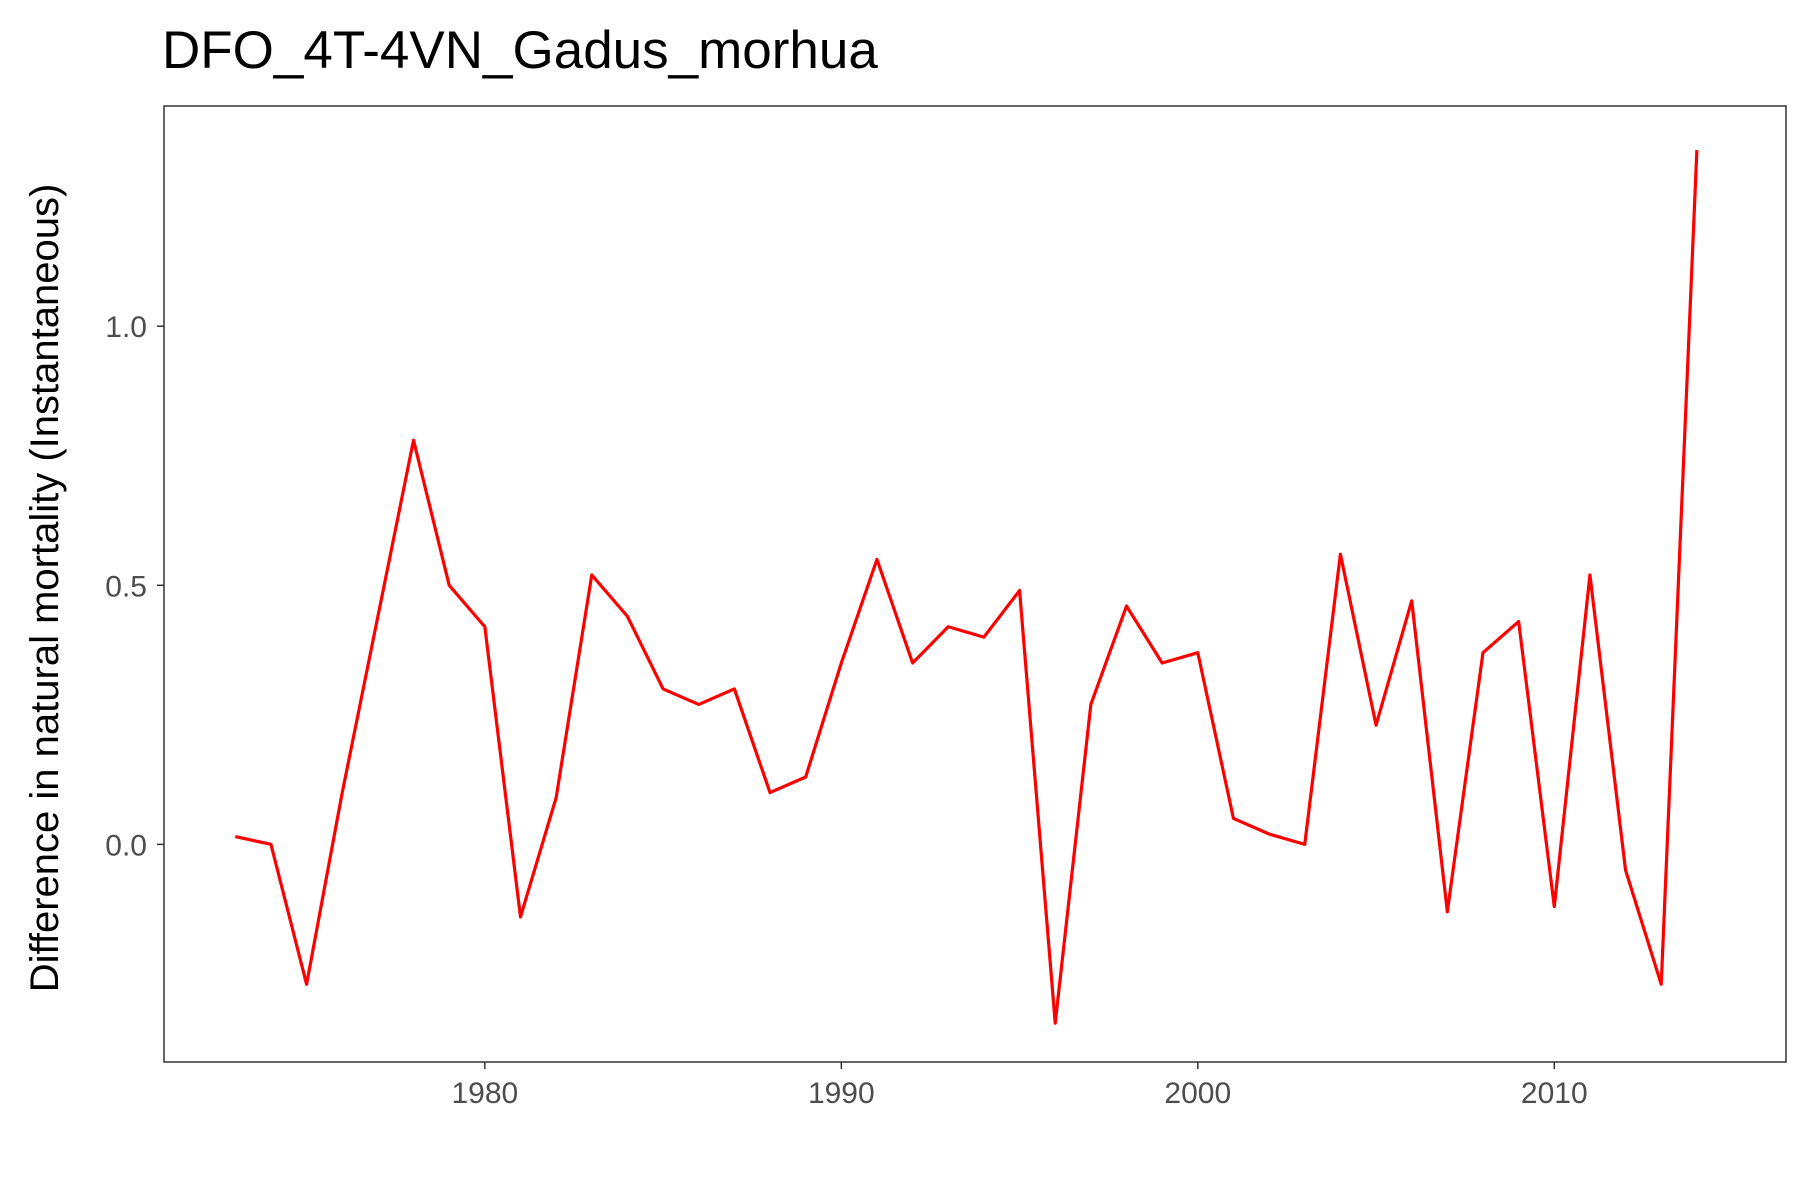 This screenshot has height=1200, width=1800. Describe the element at coordinates (126, 845) in the screenshot. I see `y-tick-label: 0.0` at that location.